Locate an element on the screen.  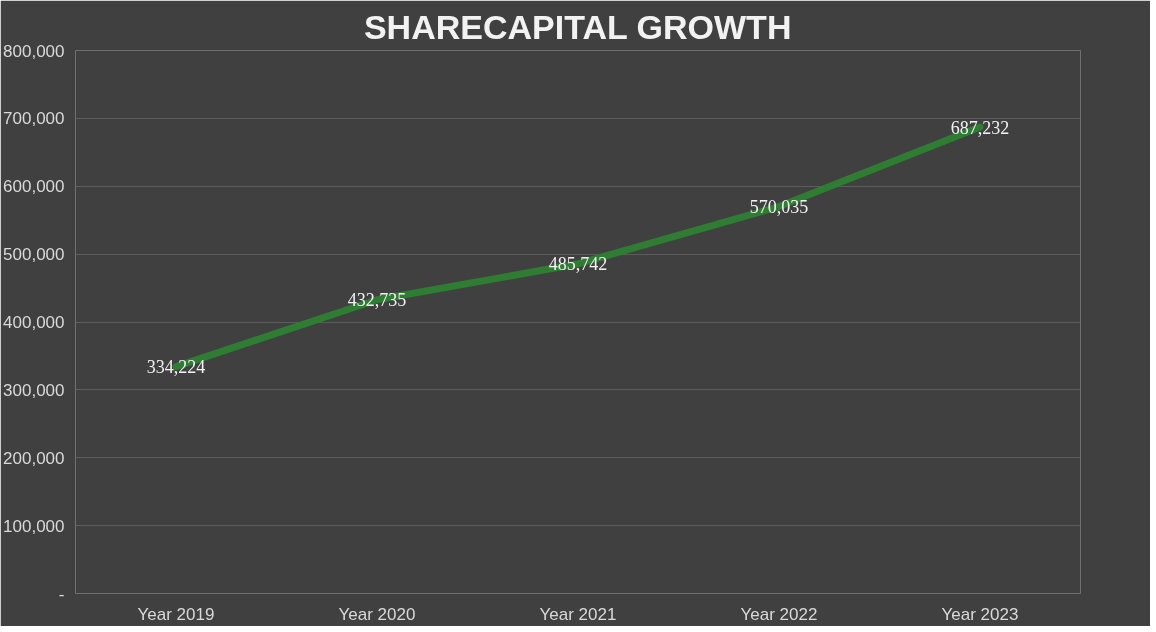
y-tick-label: 100,000 is located at coordinates (34, 526).